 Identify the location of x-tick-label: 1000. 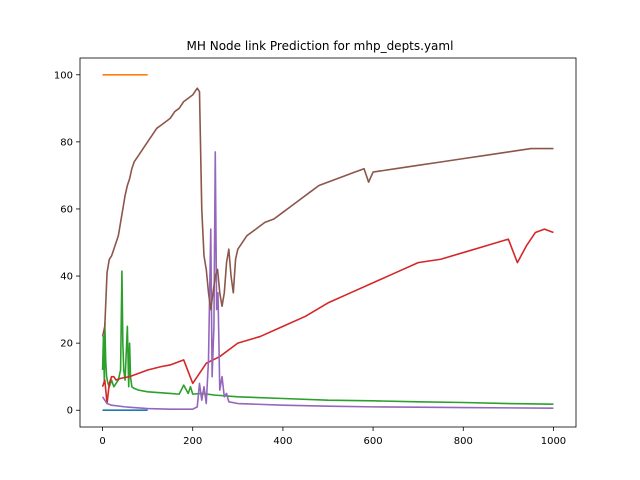
(553, 441).